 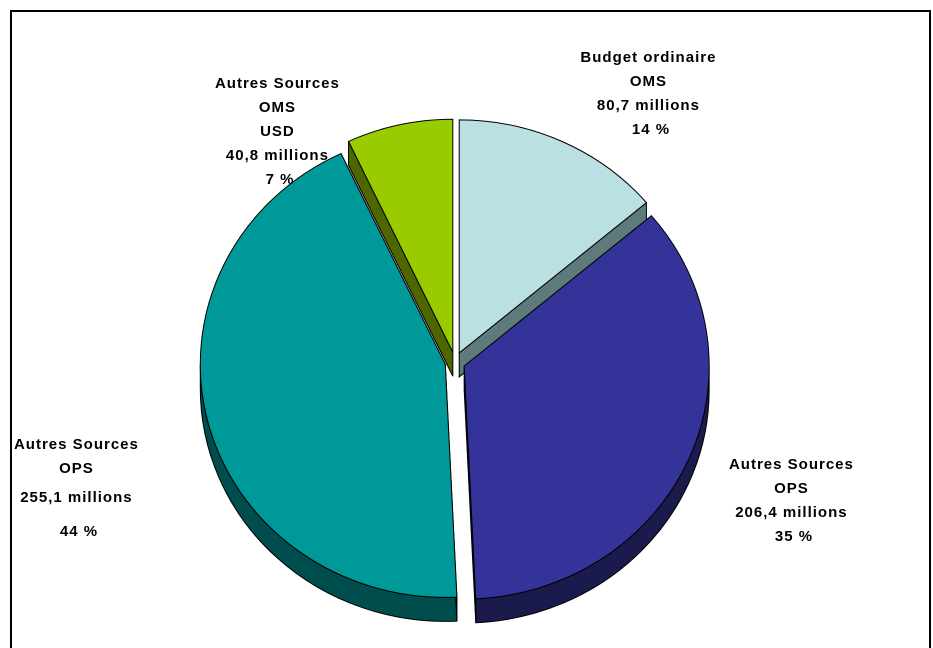 What do you see at coordinates (553, 236) in the screenshot?
I see `slice-budget-ordinaire` at bounding box center [553, 236].